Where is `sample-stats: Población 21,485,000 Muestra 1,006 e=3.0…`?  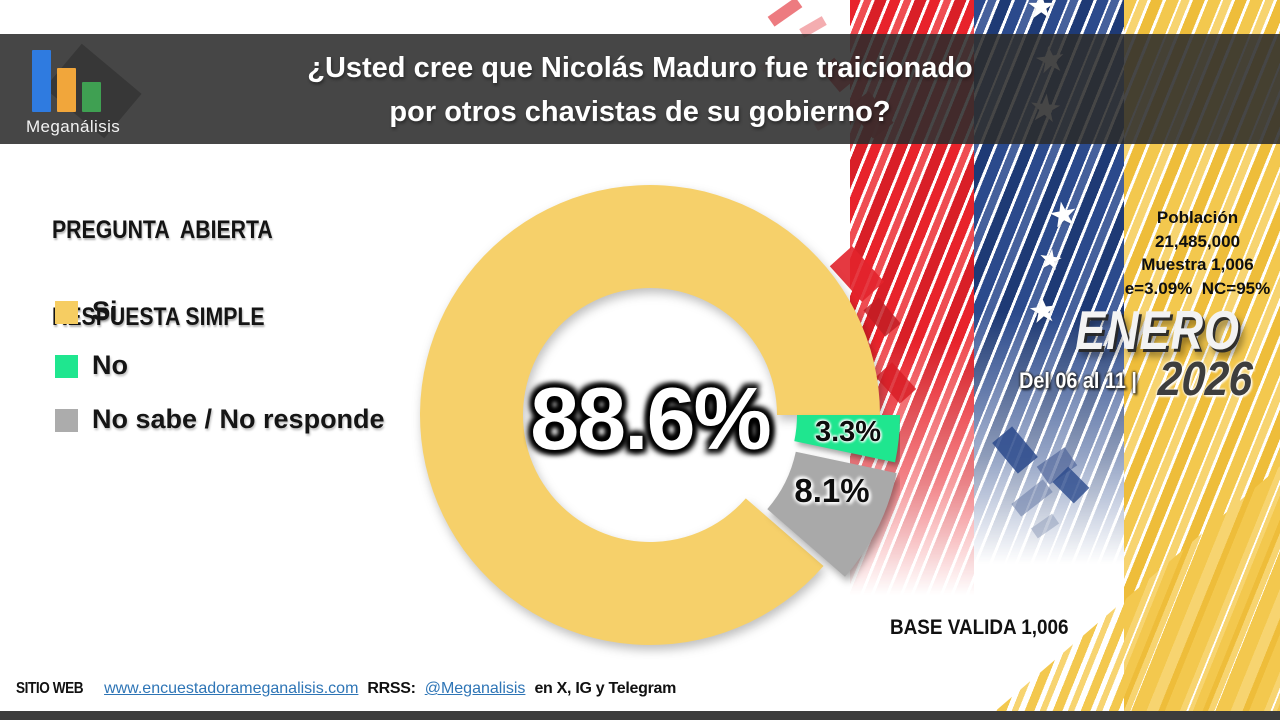 sample-stats: Población 21,485,000 Muestra 1,006 e=3.0… is located at coordinates (1192, 253).